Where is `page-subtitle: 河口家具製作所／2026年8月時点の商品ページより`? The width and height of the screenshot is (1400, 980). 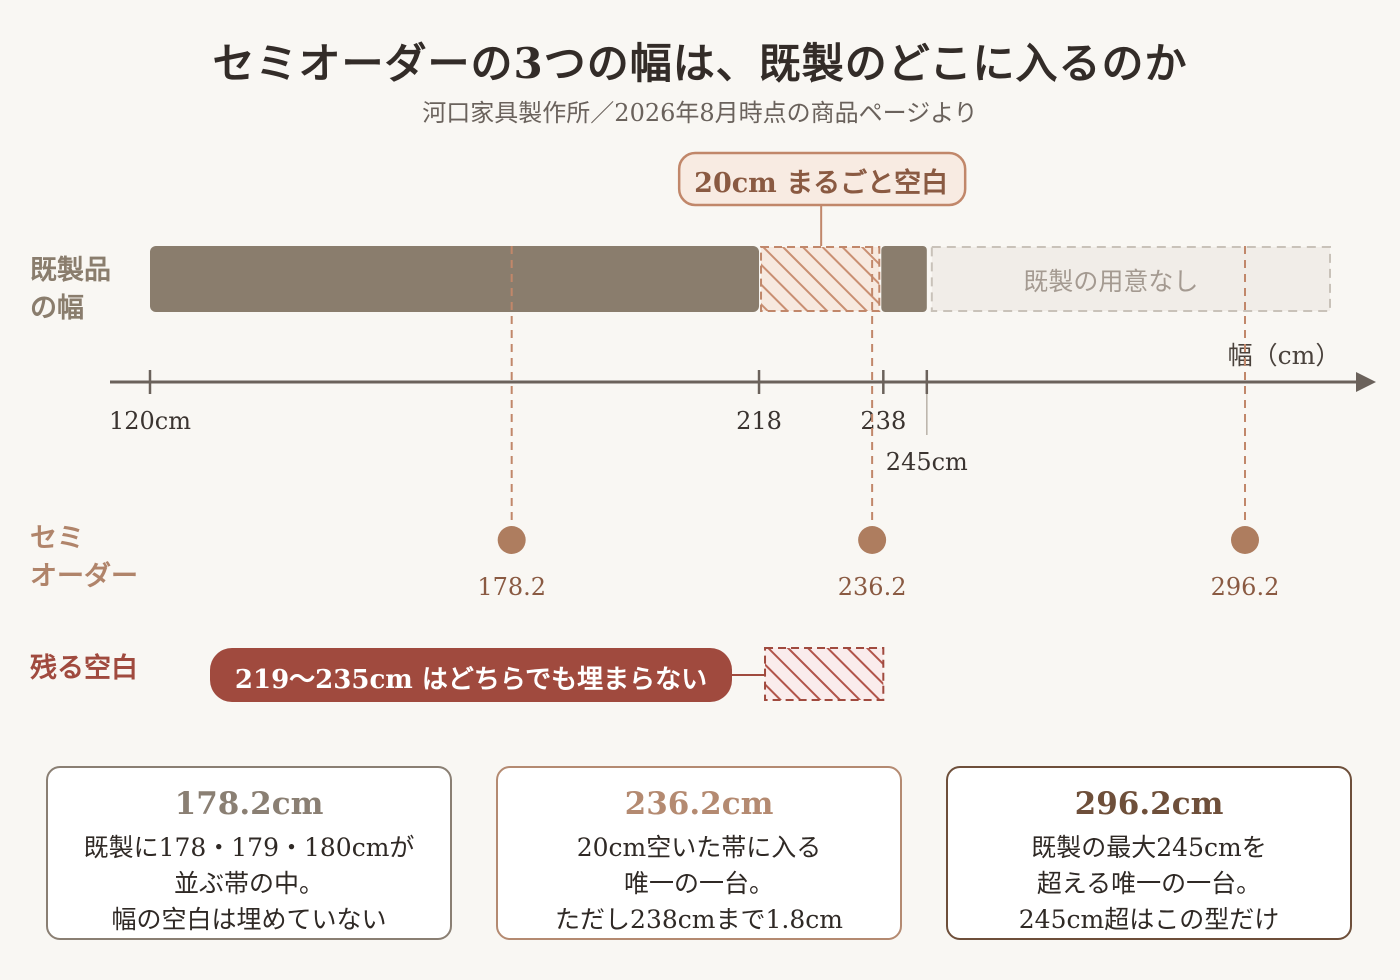 page-subtitle: 河口家具製作所／2026年8月時点の商品ページより is located at coordinates (700, 113).